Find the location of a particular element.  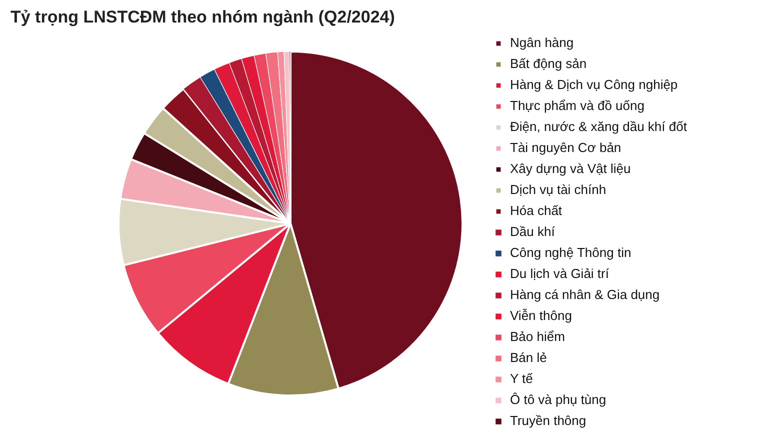

legend-label: Điện, nước & xăng dầu khí đốt is located at coordinates (598, 126).